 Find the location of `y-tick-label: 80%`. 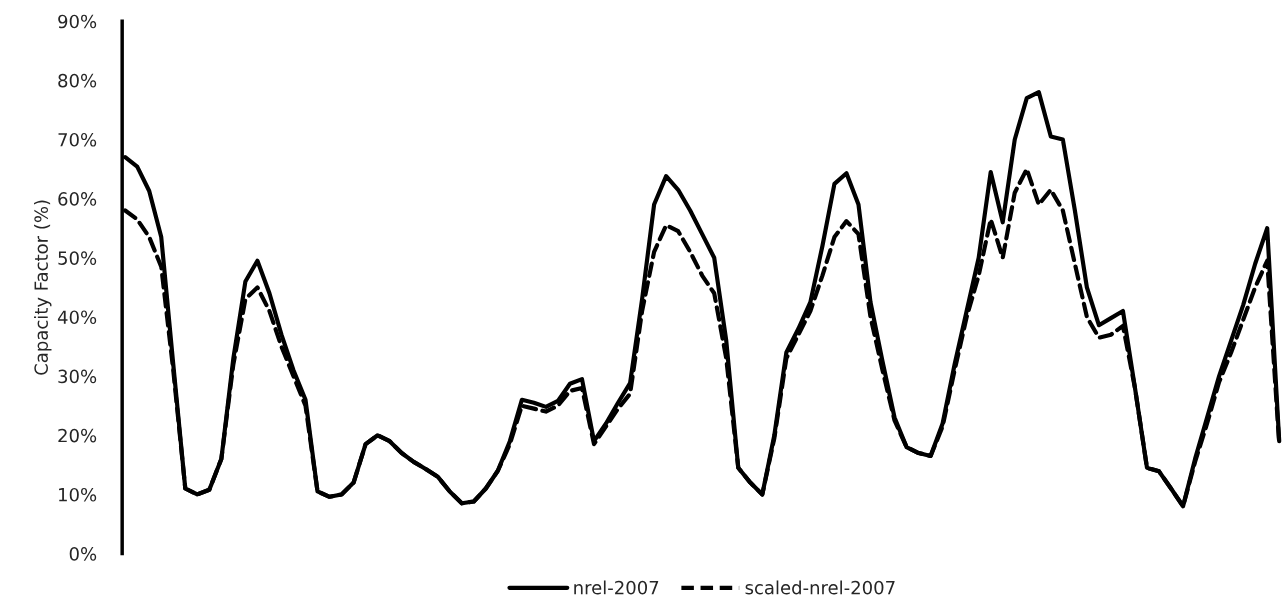

y-tick-label: 80% is located at coordinates (77, 80).